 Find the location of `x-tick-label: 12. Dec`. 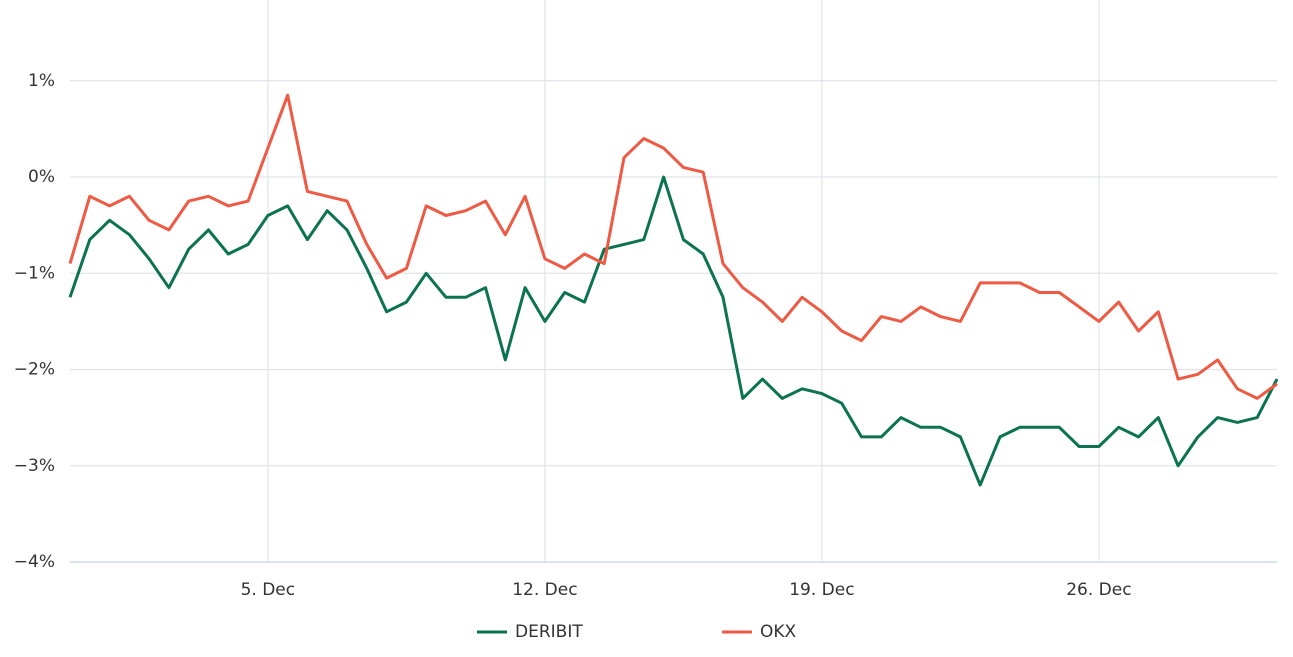

x-tick-label: 12. Dec is located at coordinates (544, 590).